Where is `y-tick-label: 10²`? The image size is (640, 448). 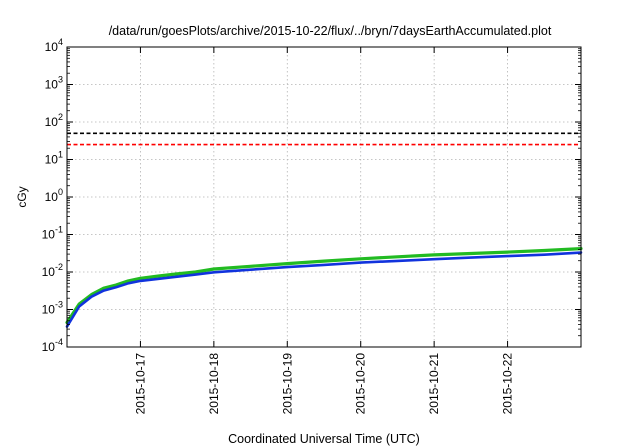
y-tick-label: 10² is located at coordinates (54, 120).